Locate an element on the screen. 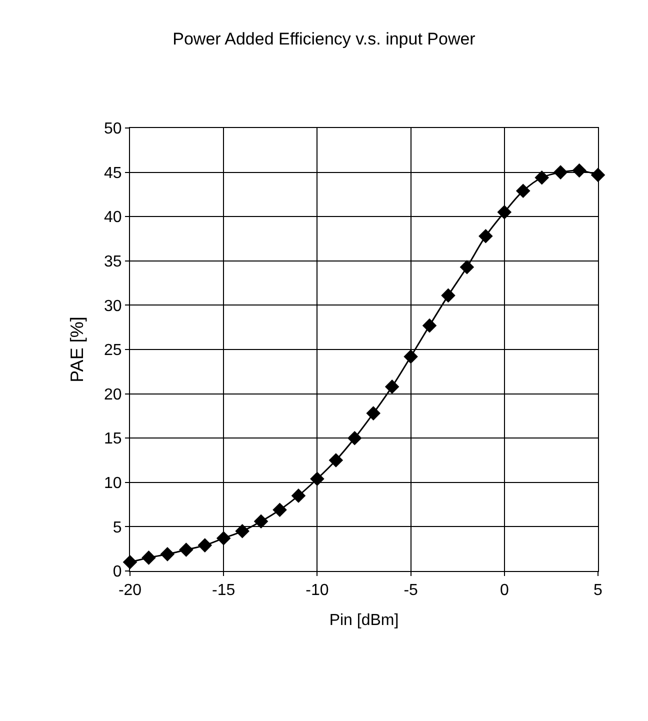 The width and height of the screenshot is (648, 721). y-tick-label: 10 is located at coordinates (113, 483).